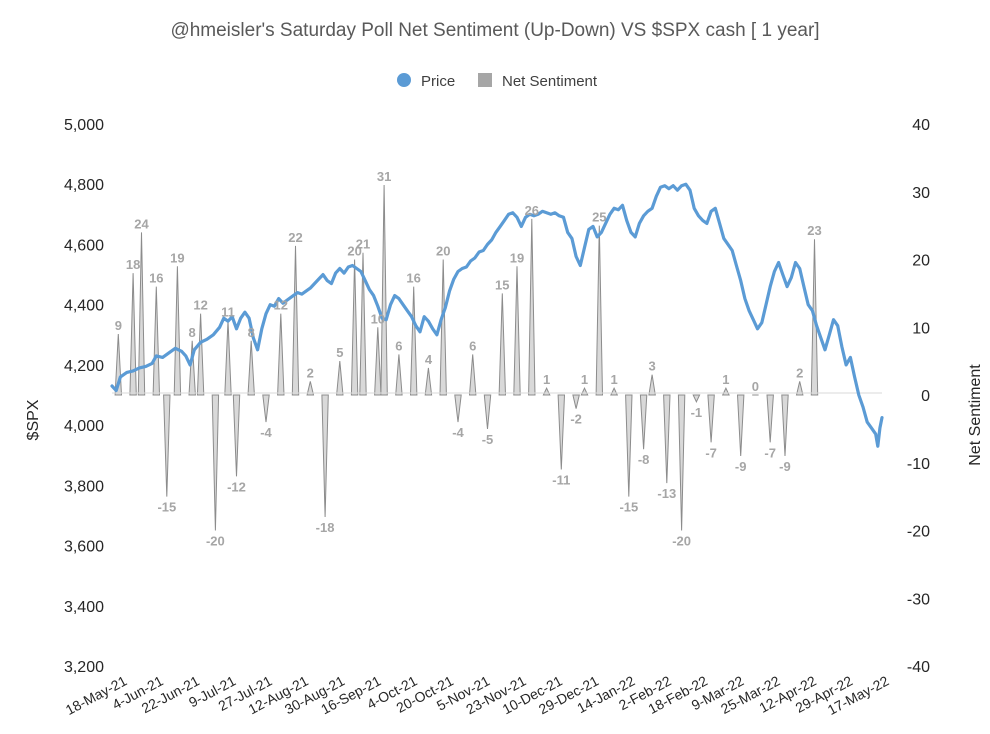 This screenshot has width=990, height=734. I want to click on sentiment-data-label: 20, so click(443, 251).